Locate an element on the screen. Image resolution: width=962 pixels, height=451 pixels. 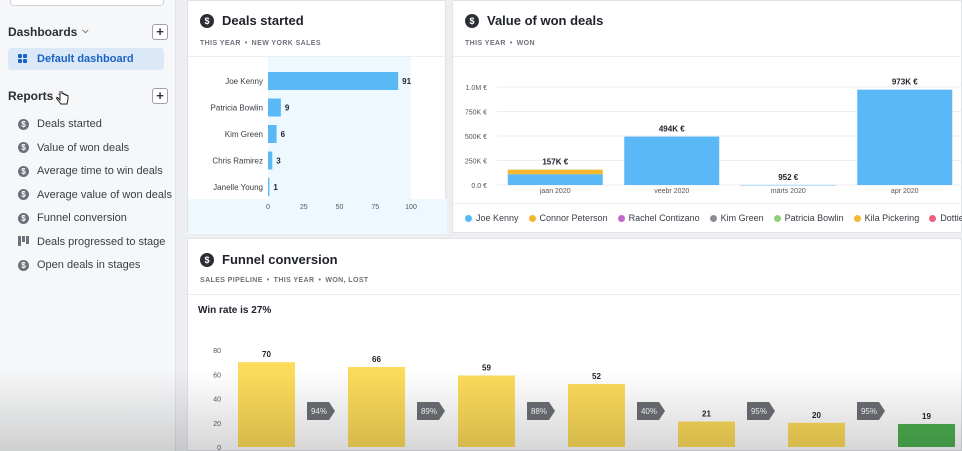
category-label: märts 2020 is located at coordinates (788, 191).